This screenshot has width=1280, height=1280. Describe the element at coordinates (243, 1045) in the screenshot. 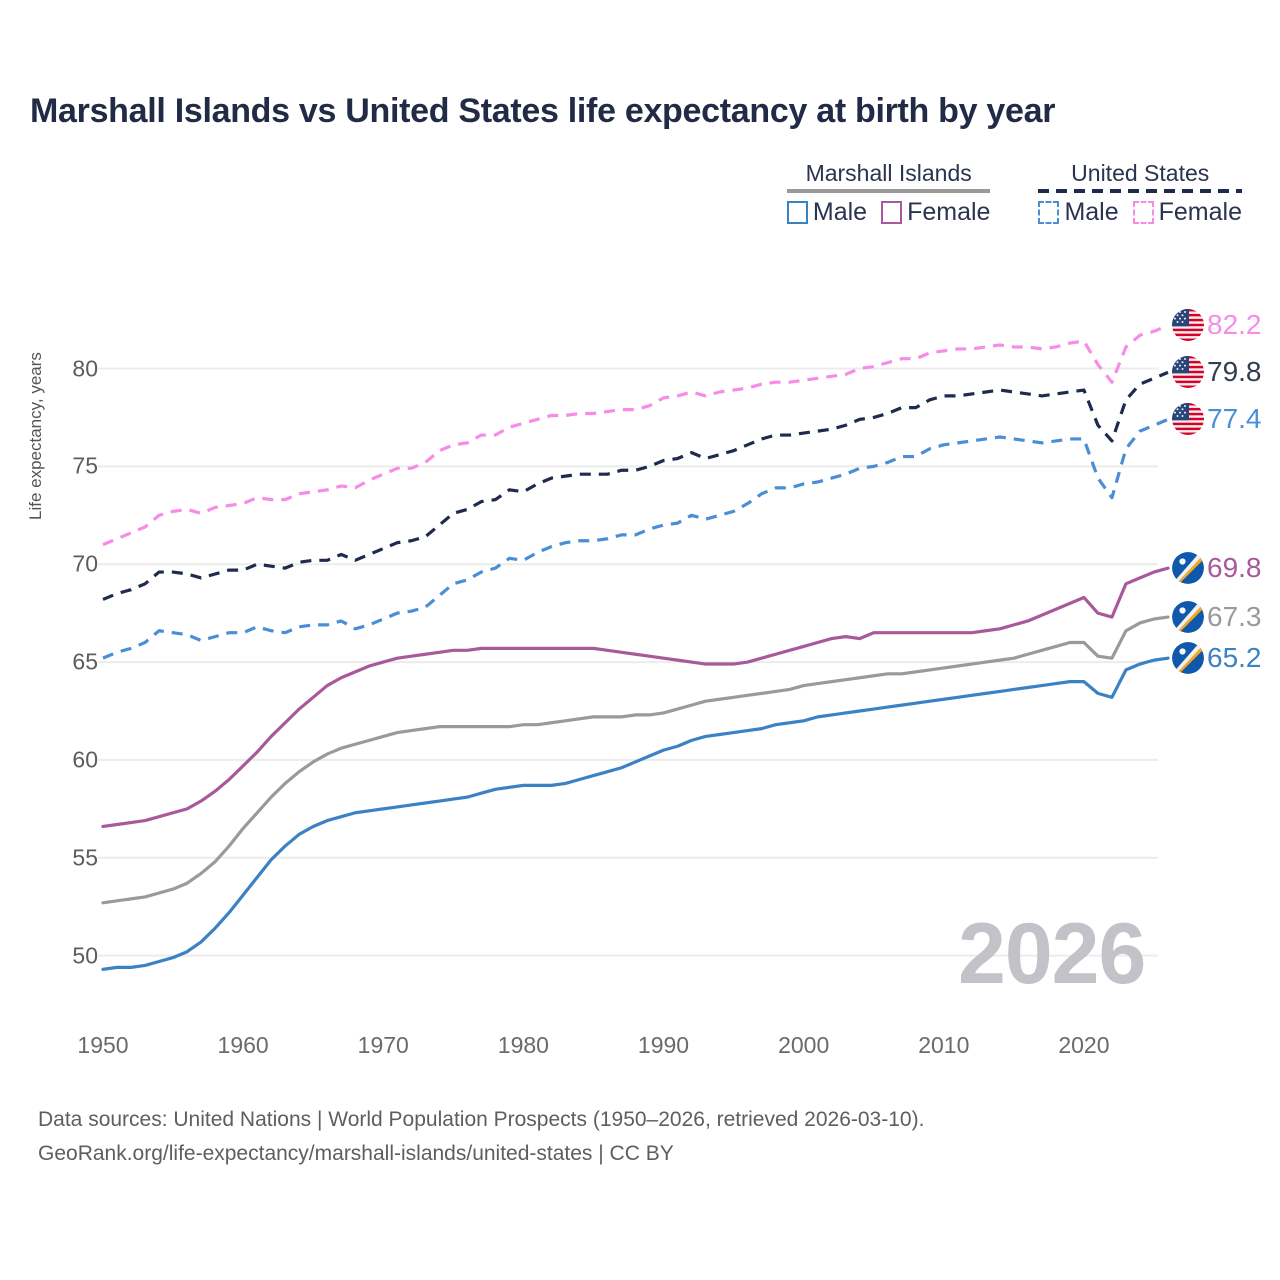

I see `x-tick-label: 1960` at that location.